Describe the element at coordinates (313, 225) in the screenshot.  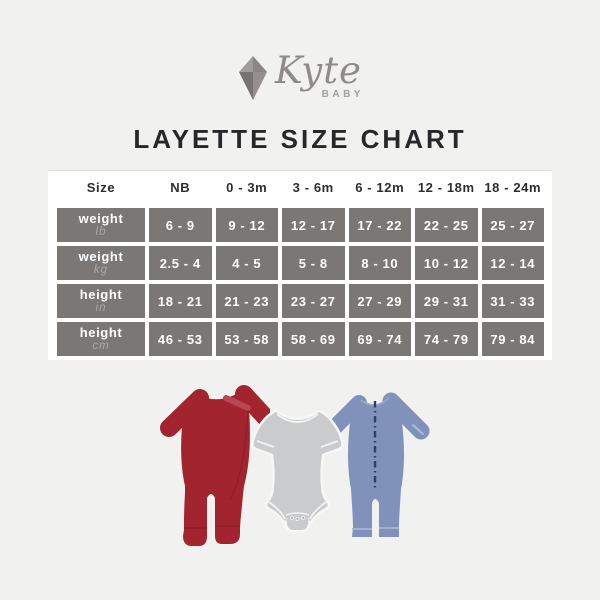
I see `cell-weight-lb-3-6m: 12 - 17` at that location.